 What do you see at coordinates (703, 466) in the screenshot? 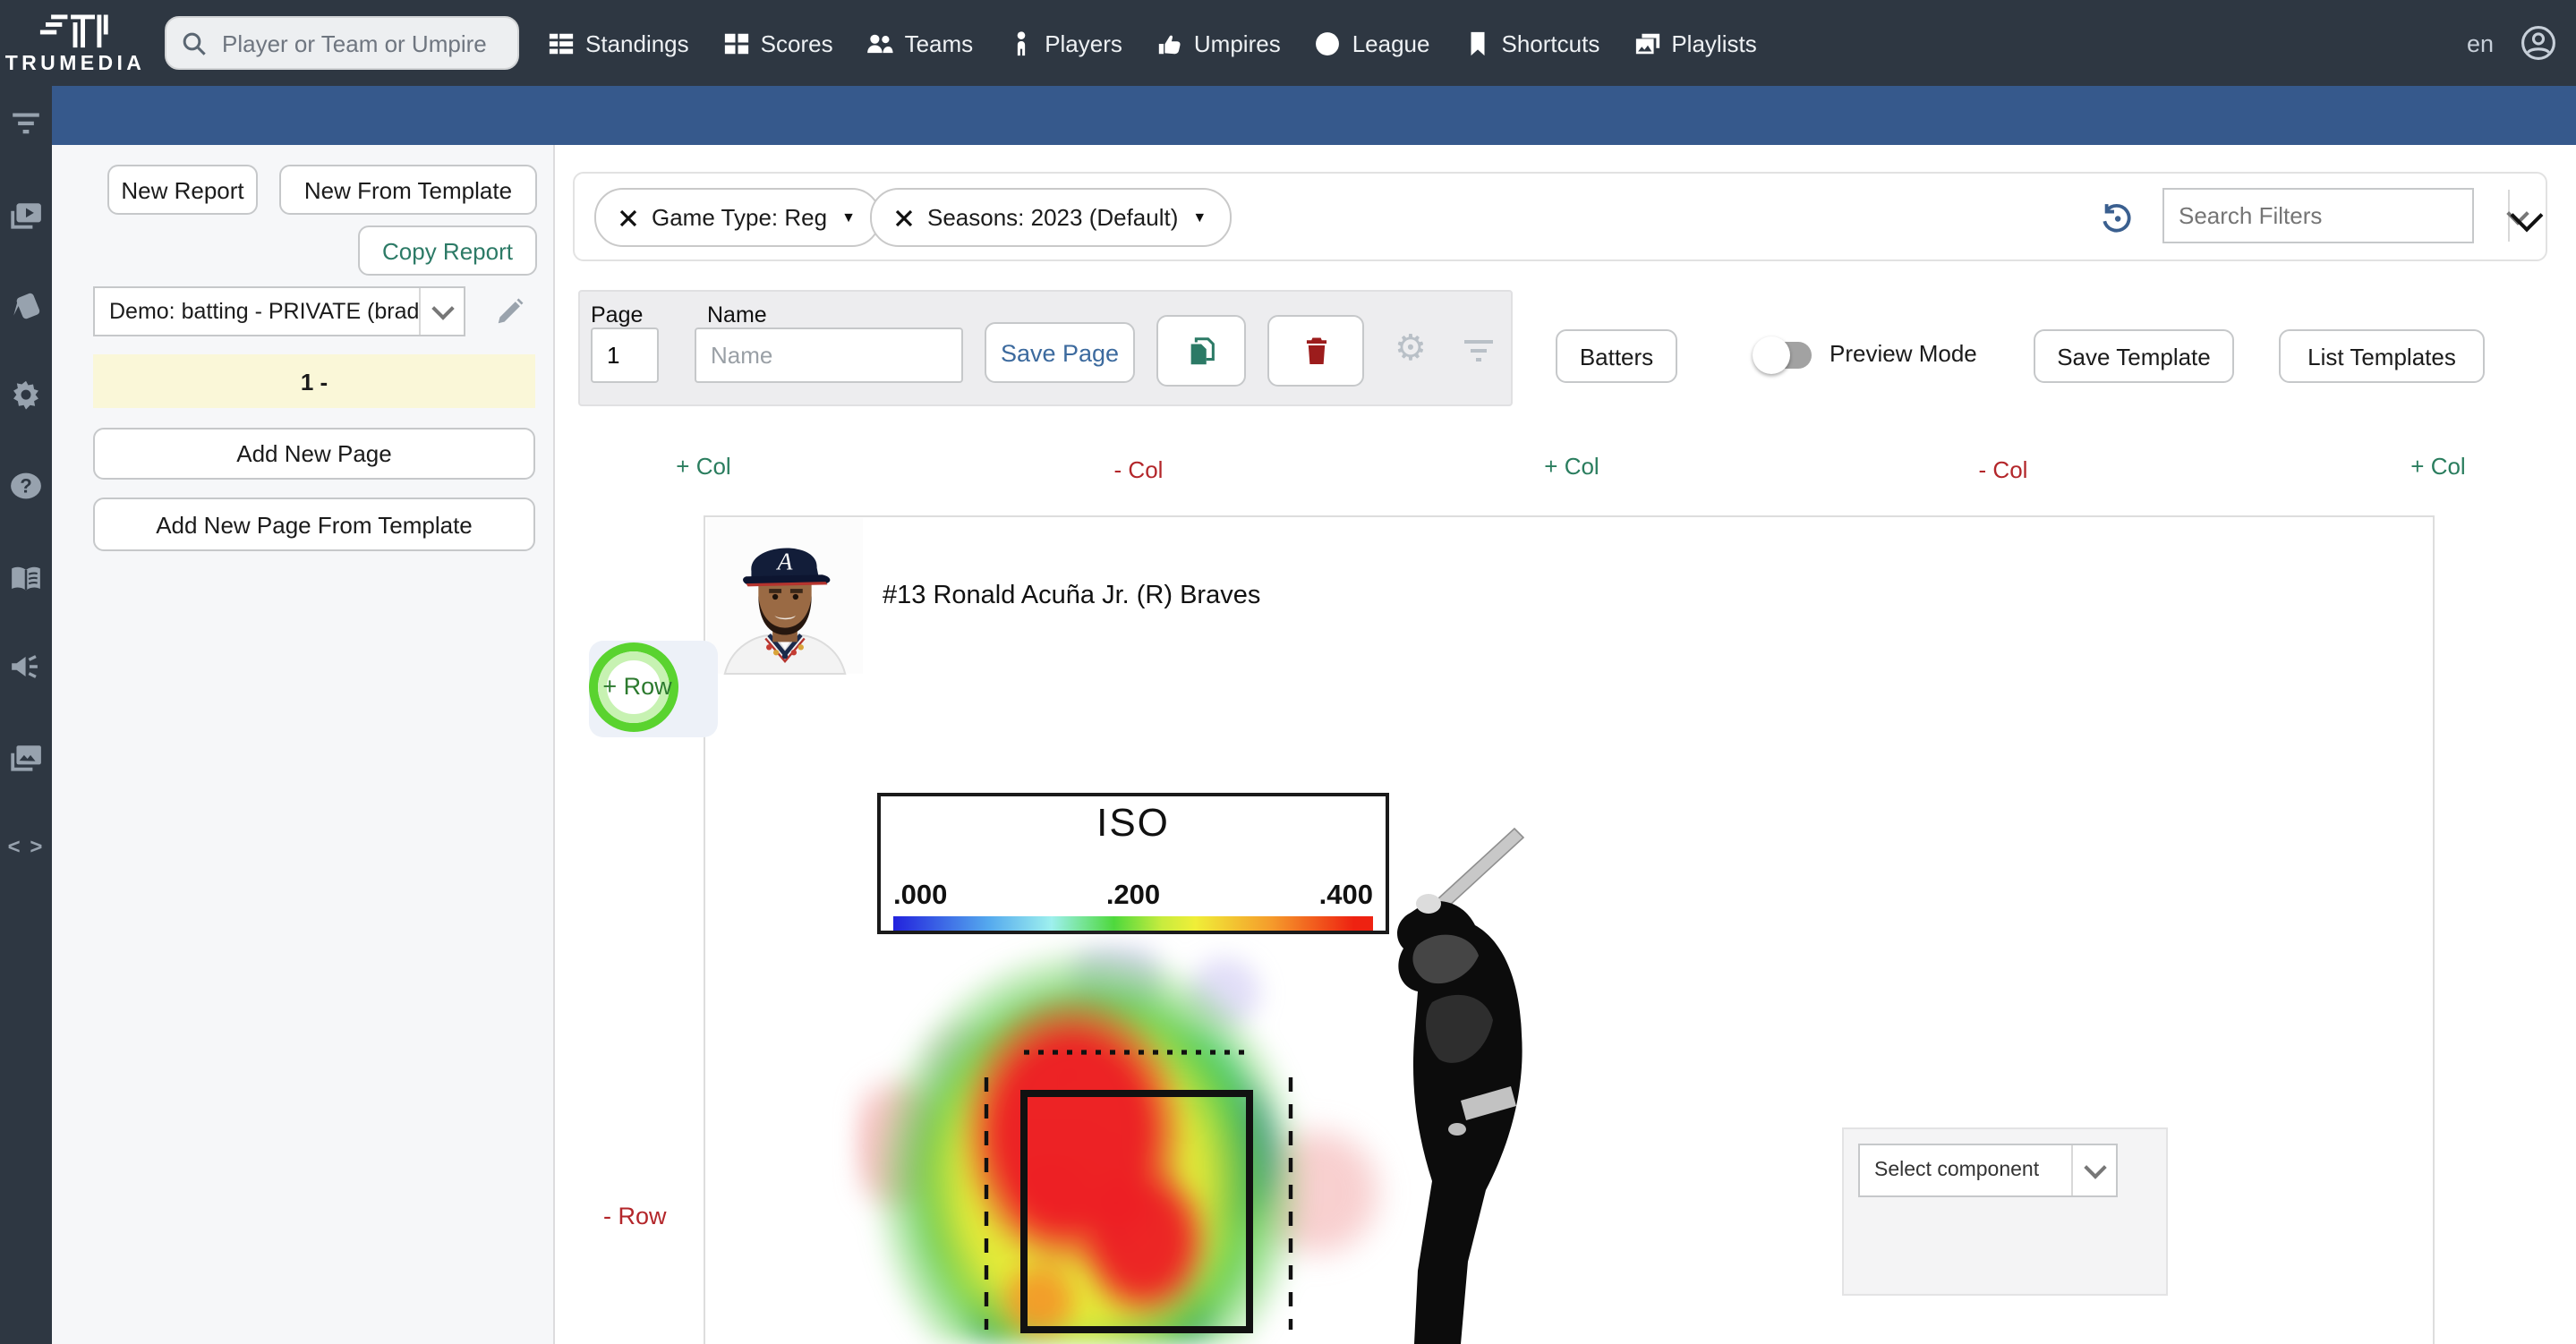
I see `add-col-button-1: + Col` at bounding box center [703, 466].